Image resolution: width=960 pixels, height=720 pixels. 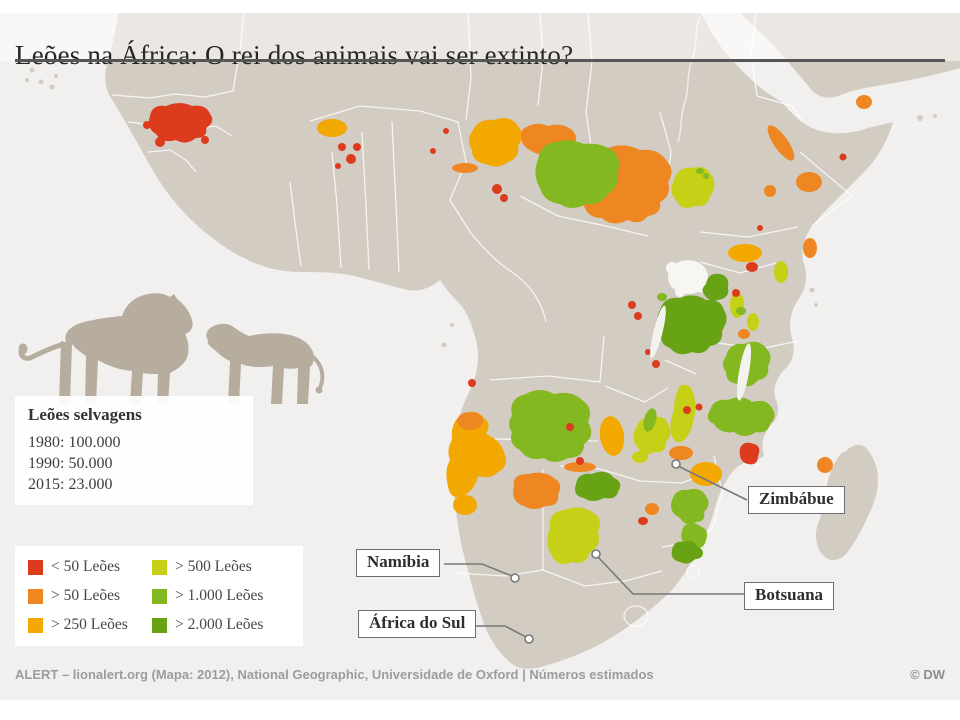 I want to click on lake-tanganyika, so click(x=658, y=332).